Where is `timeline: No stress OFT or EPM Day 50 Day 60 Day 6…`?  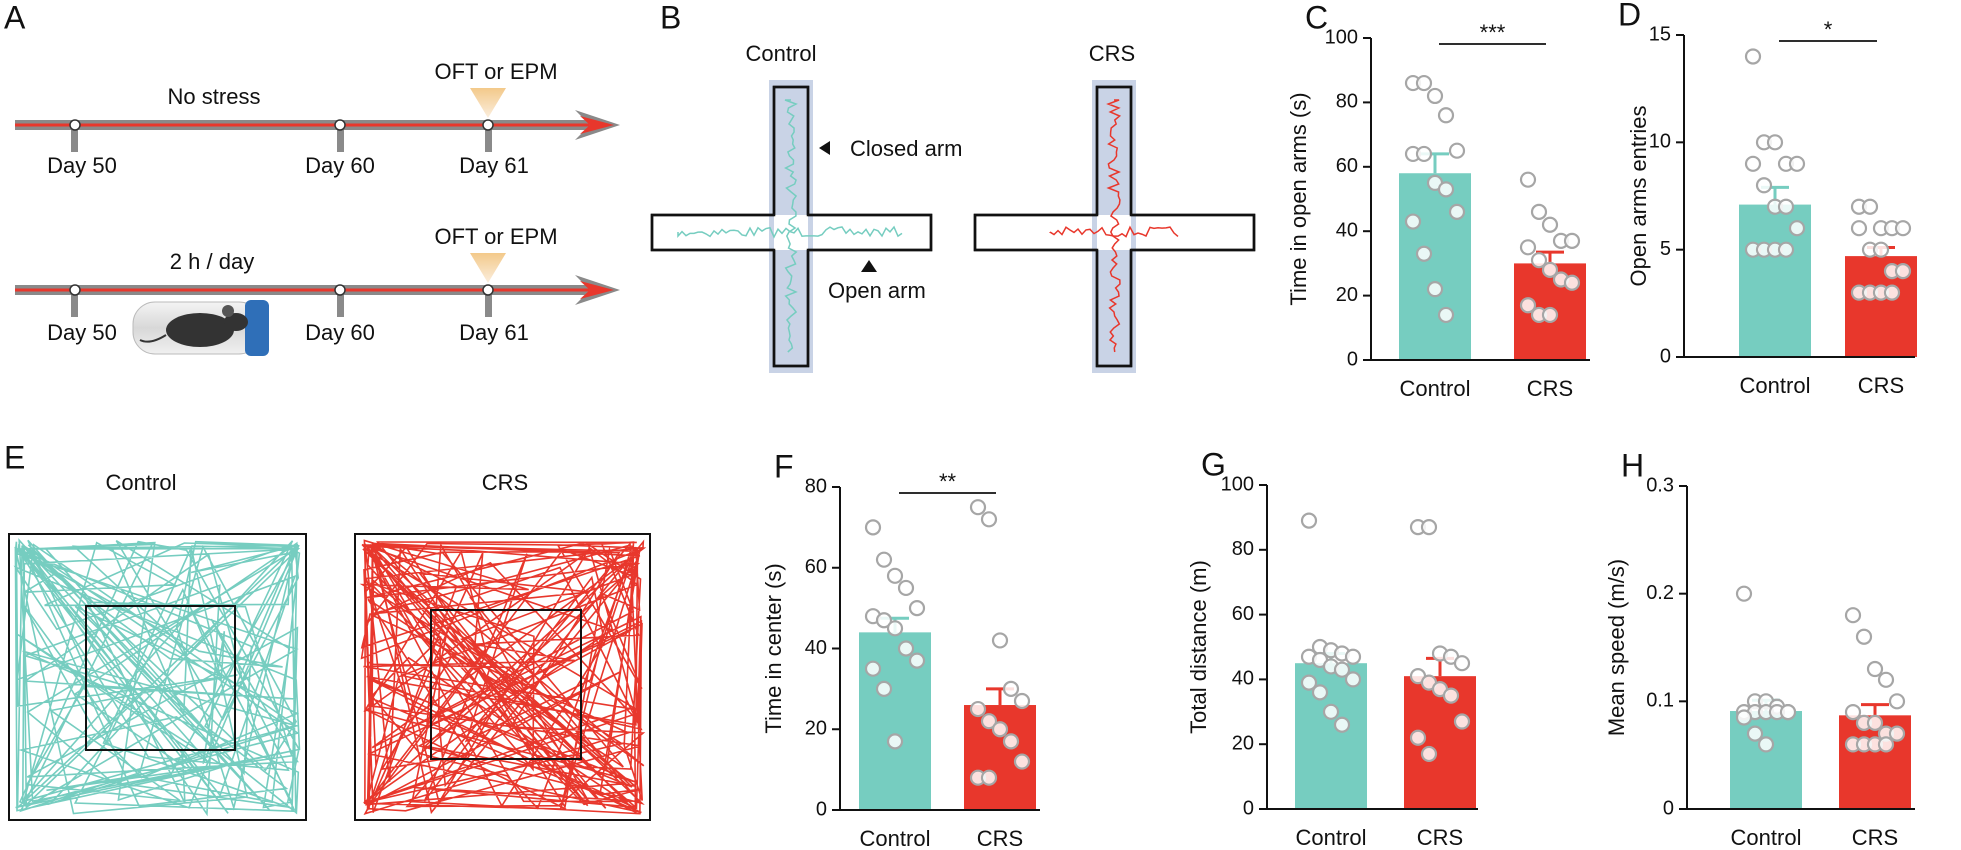 timeline: No stress OFT or EPM Day 50 Day 60 Day 6… is located at coordinates (317, 118).